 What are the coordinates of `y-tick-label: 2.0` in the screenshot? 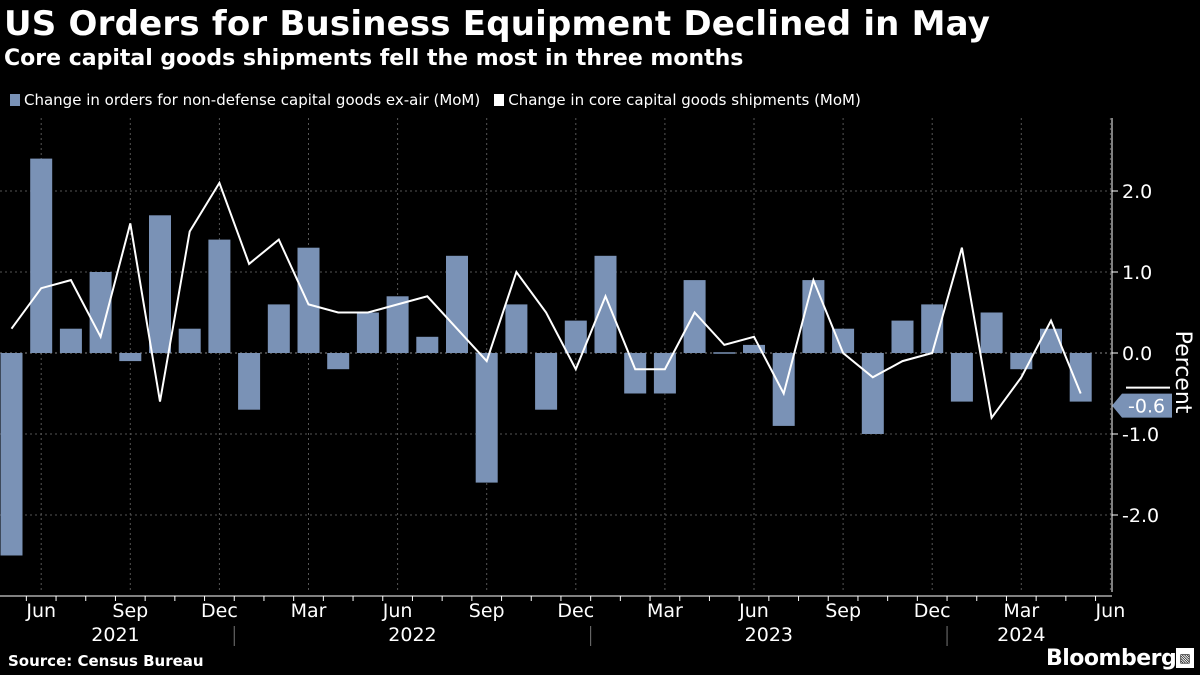 It's located at (1137, 192).